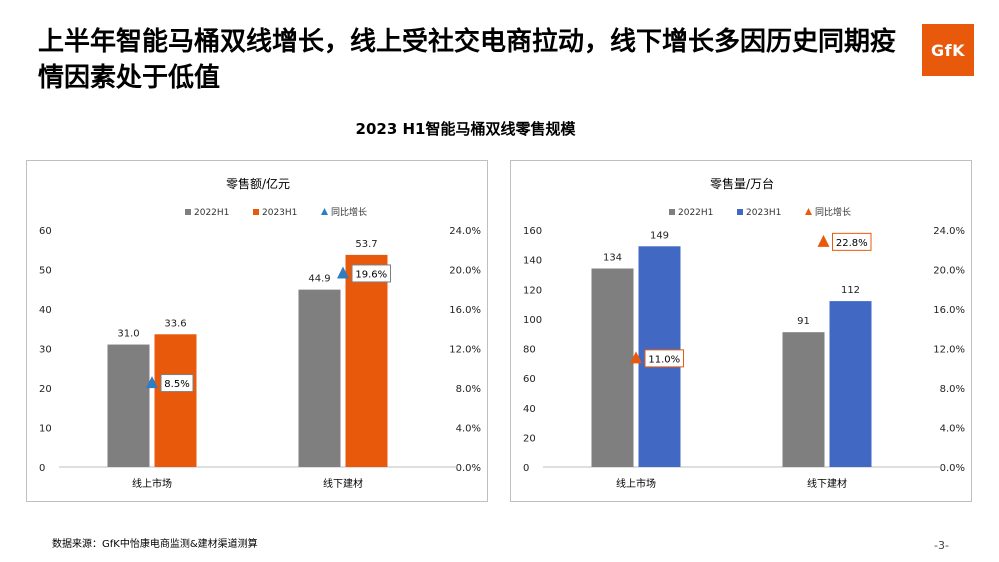  I want to click on bar-value-label: 91, so click(803, 321).